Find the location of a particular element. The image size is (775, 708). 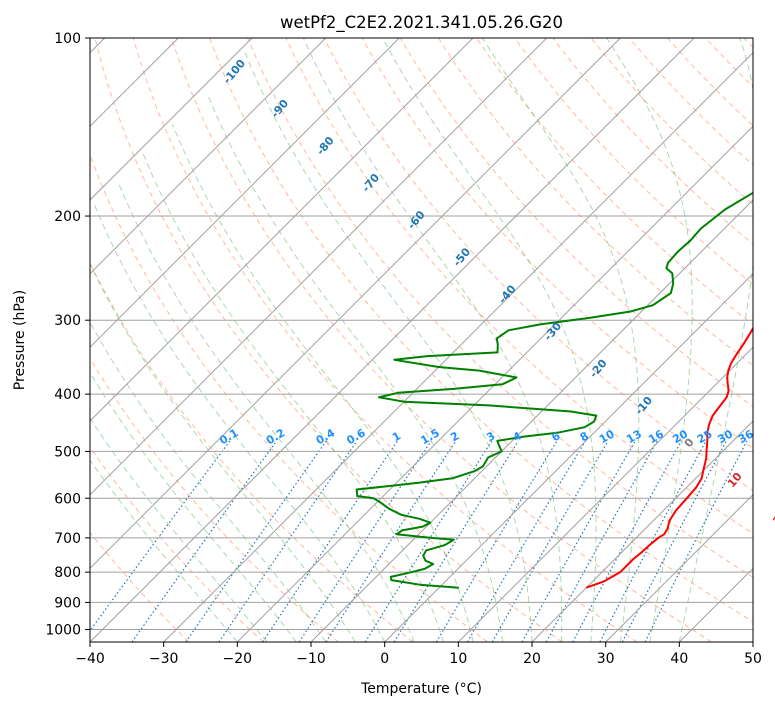

y-tick-label: 600 is located at coordinates (67, 499).